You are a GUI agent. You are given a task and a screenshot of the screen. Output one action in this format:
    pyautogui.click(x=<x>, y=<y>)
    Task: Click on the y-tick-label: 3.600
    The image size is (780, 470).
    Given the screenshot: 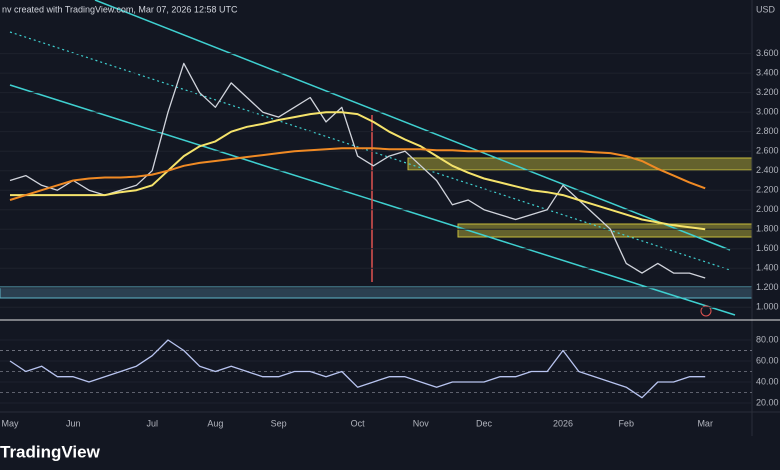 What is the action you would take?
    pyautogui.click(x=767, y=53)
    